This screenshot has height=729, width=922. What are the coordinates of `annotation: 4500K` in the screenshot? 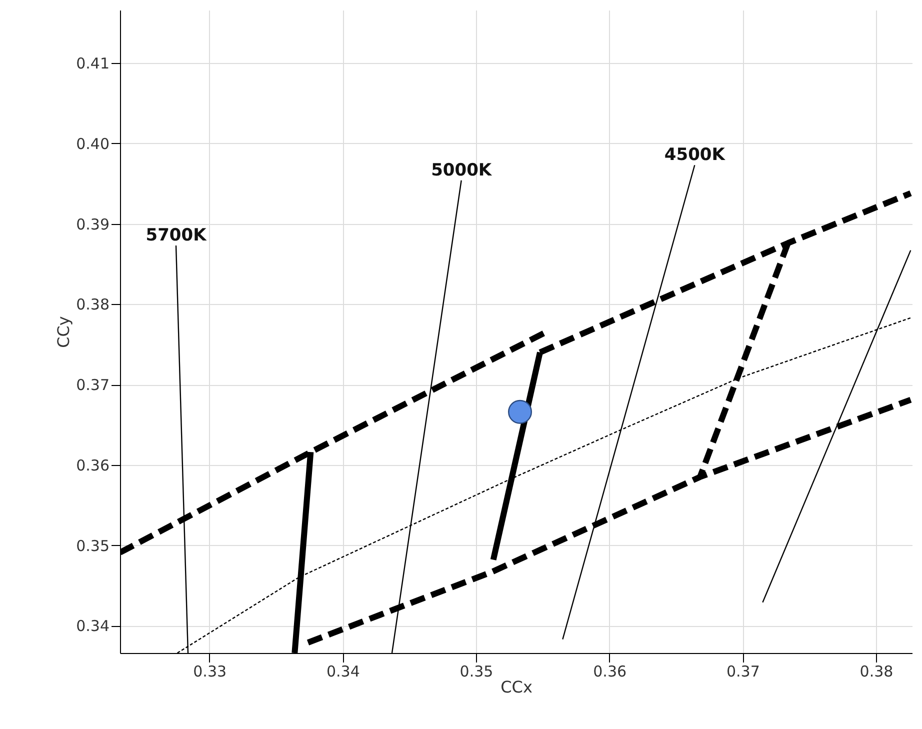 It's located at (695, 155).